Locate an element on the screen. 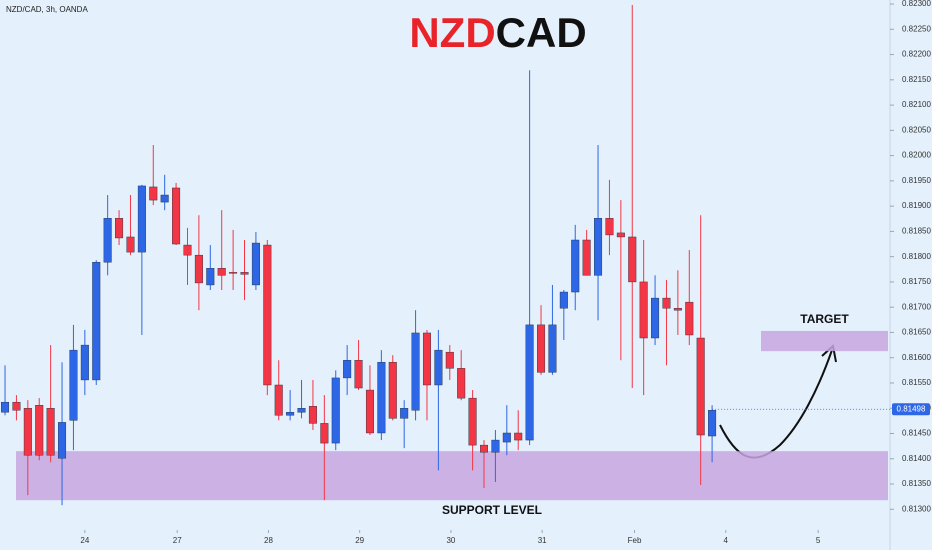 This screenshot has height=550, width=932. x-tick-label: Feb is located at coordinates (635, 540).